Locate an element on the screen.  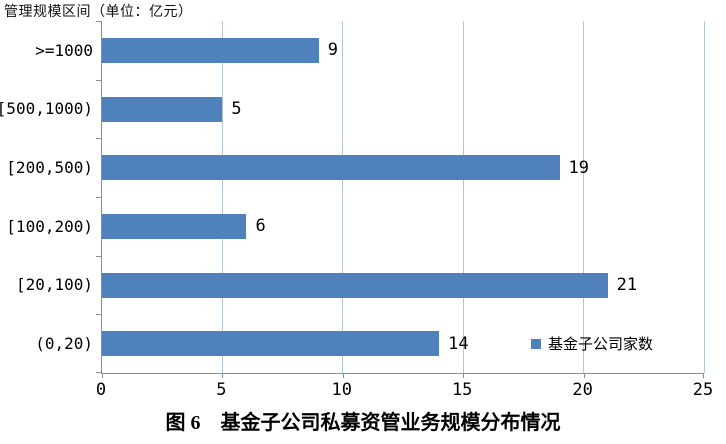
category-label: [100,200) is located at coordinates (49, 226).